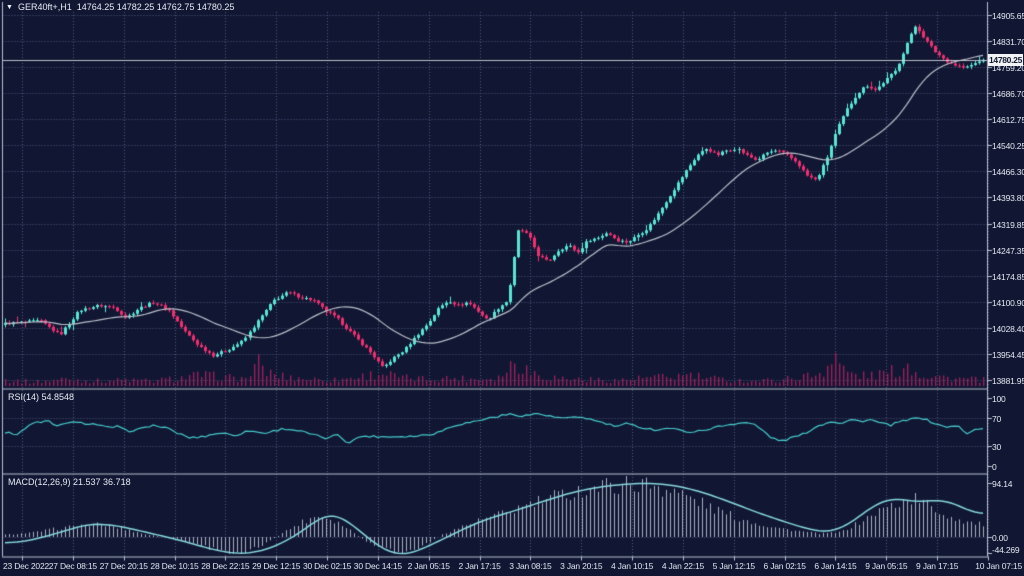 Image resolution: width=1024 pixels, height=576 pixels. What do you see at coordinates (994, 467) in the screenshot?
I see `rsi-axis-label: 0` at bounding box center [994, 467].